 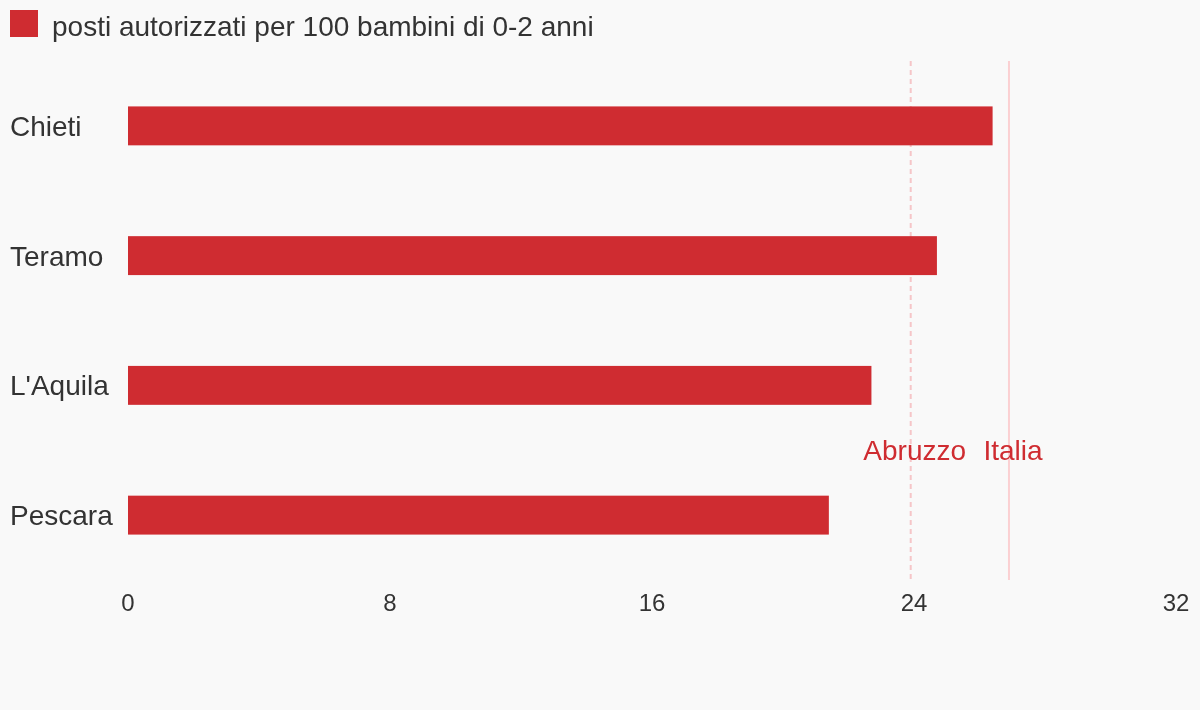 I want to click on x-tick-label: 24, so click(x=914, y=602).